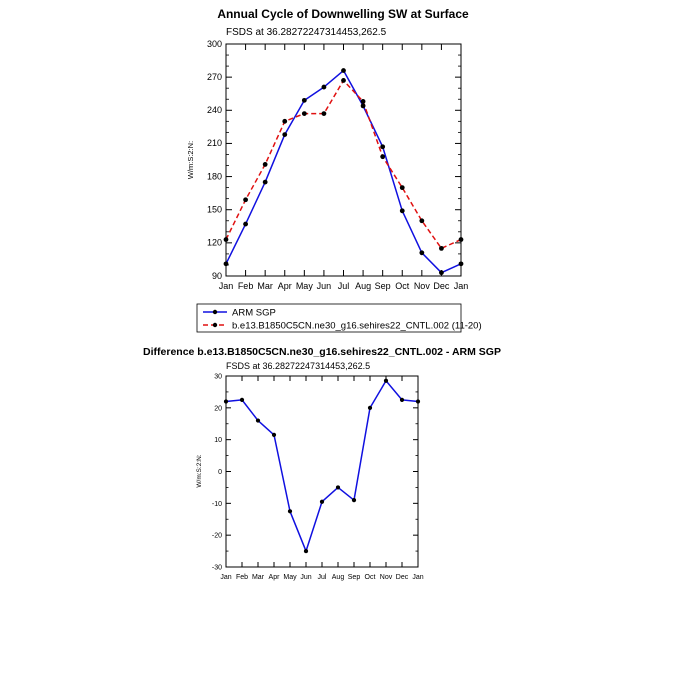 This screenshot has width=675, height=675. I want to click on c1-ytick-label: 150, so click(214, 210).